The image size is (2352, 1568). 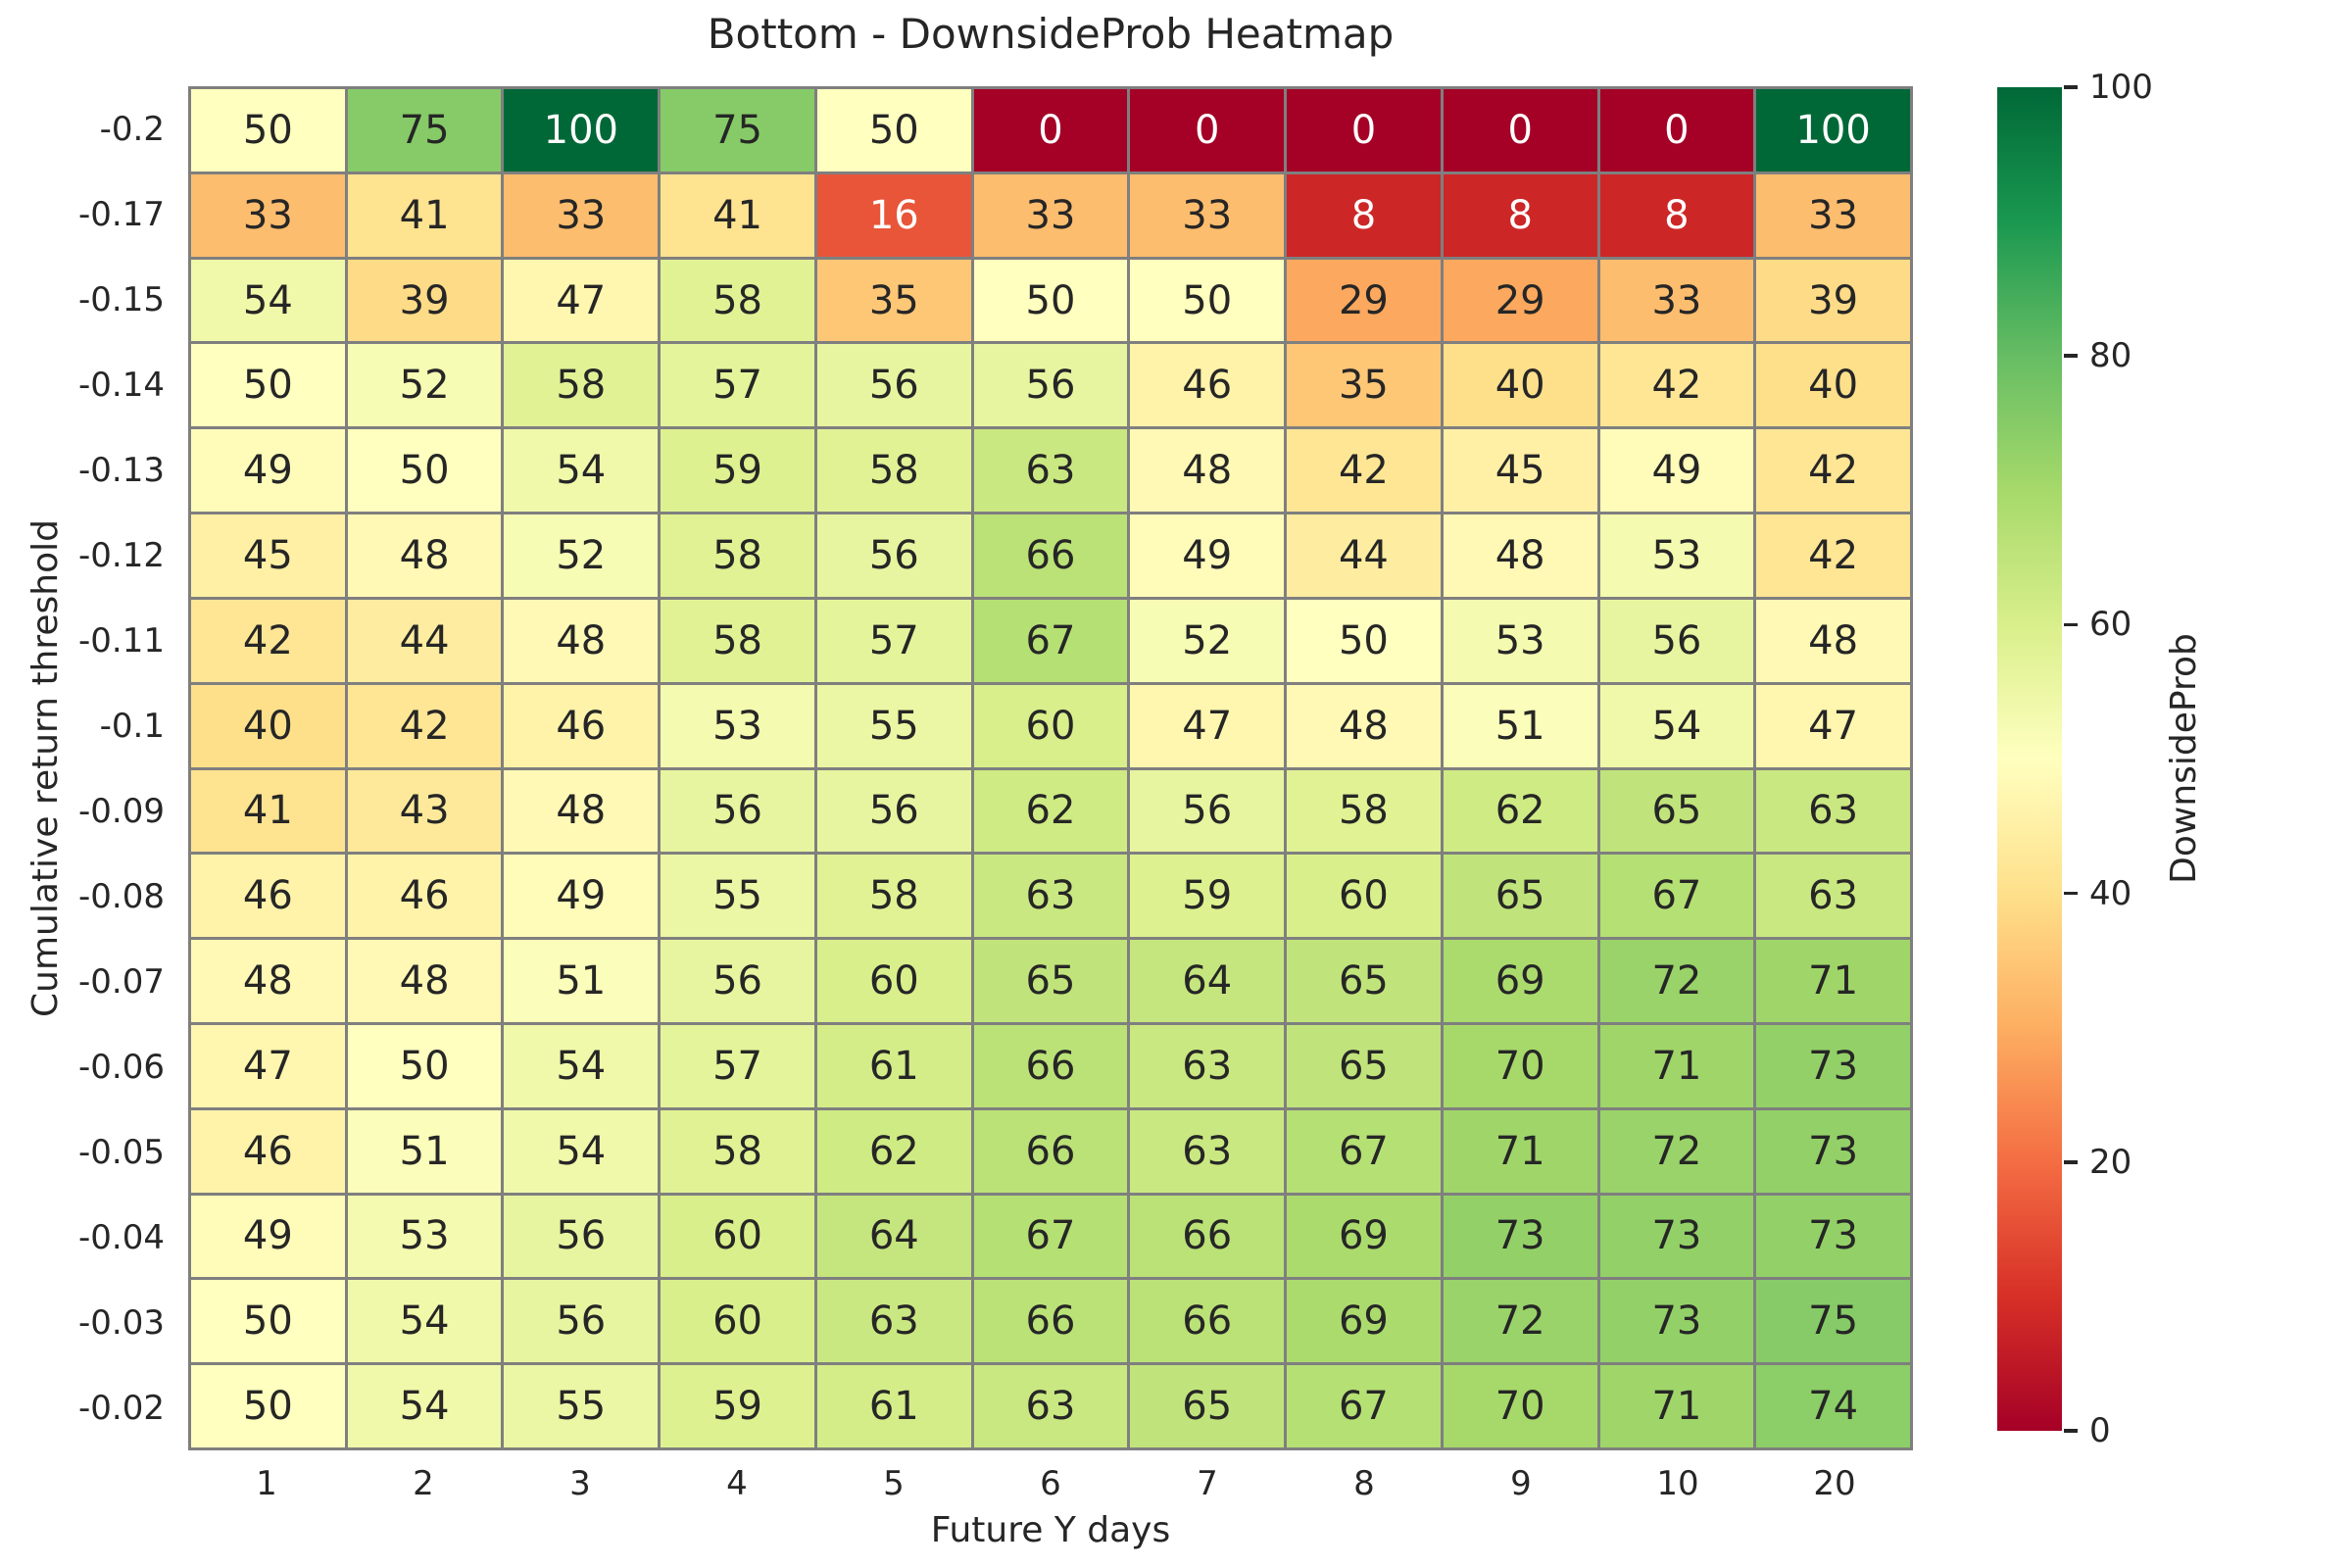 What do you see at coordinates (580, 1483) in the screenshot?
I see `x-tick-label: 3` at bounding box center [580, 1483].